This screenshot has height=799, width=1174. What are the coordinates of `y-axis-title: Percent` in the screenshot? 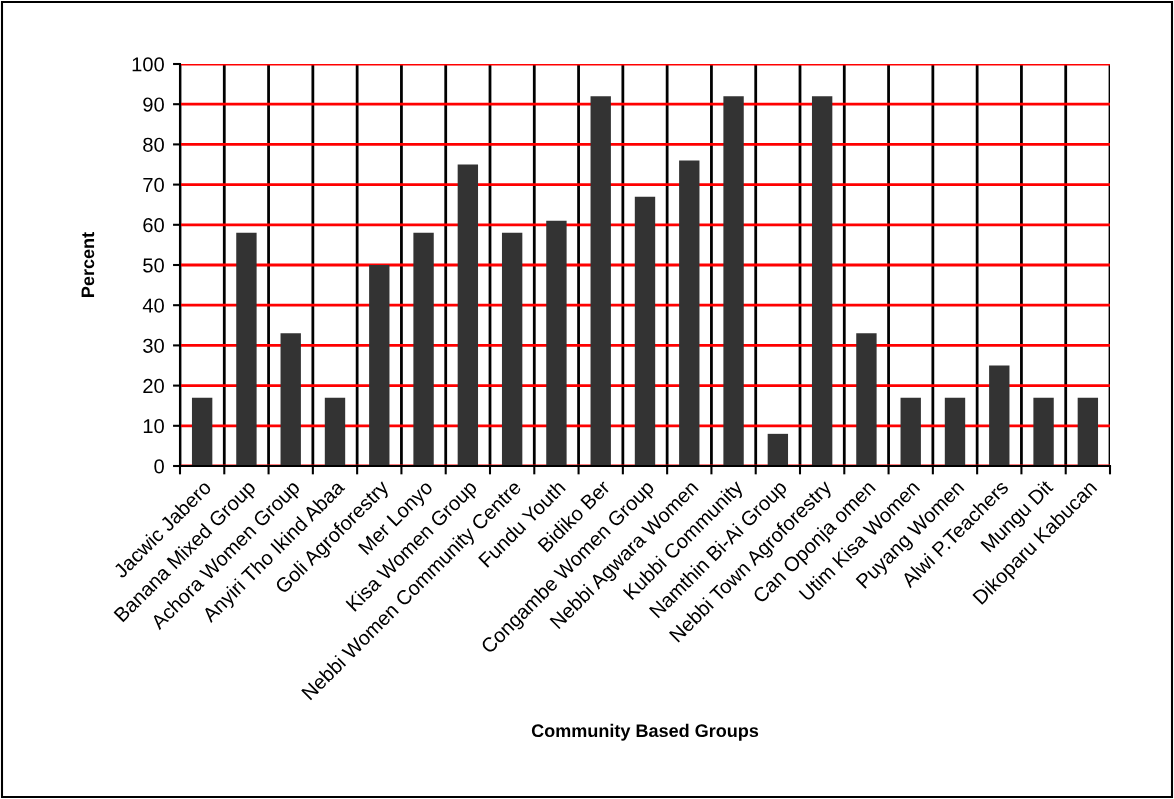 It's located at (88, 264).